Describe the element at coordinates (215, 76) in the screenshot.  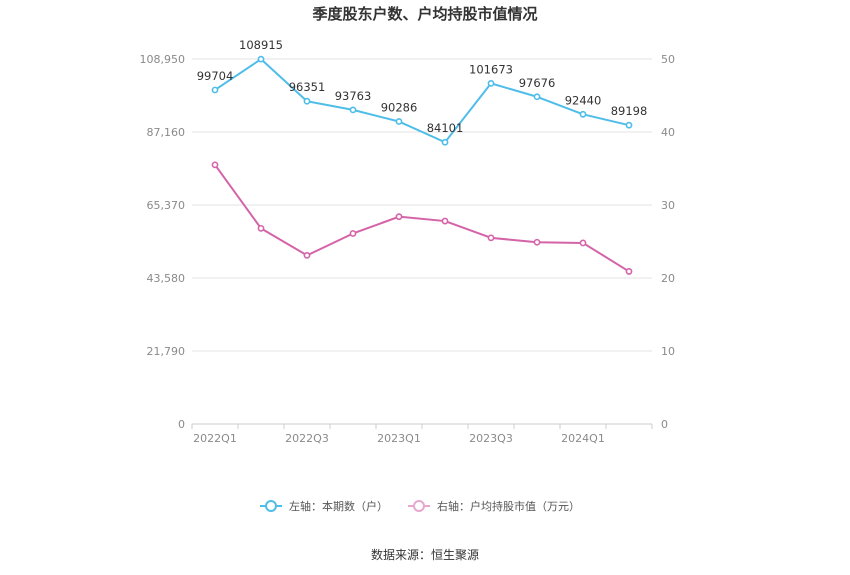
I see `data-label: 99704` at that location.